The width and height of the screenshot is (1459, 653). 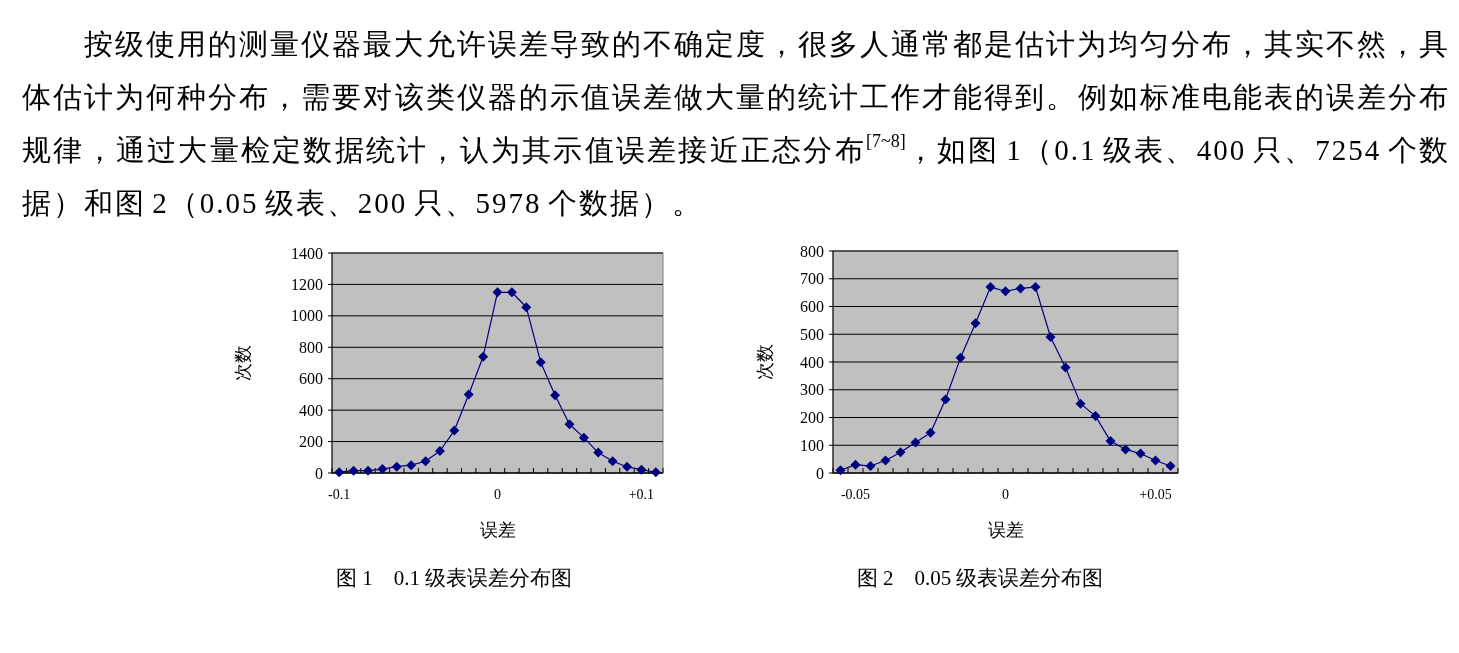 I want to click on y-tick-label: 500, so click(x=812, y=334).